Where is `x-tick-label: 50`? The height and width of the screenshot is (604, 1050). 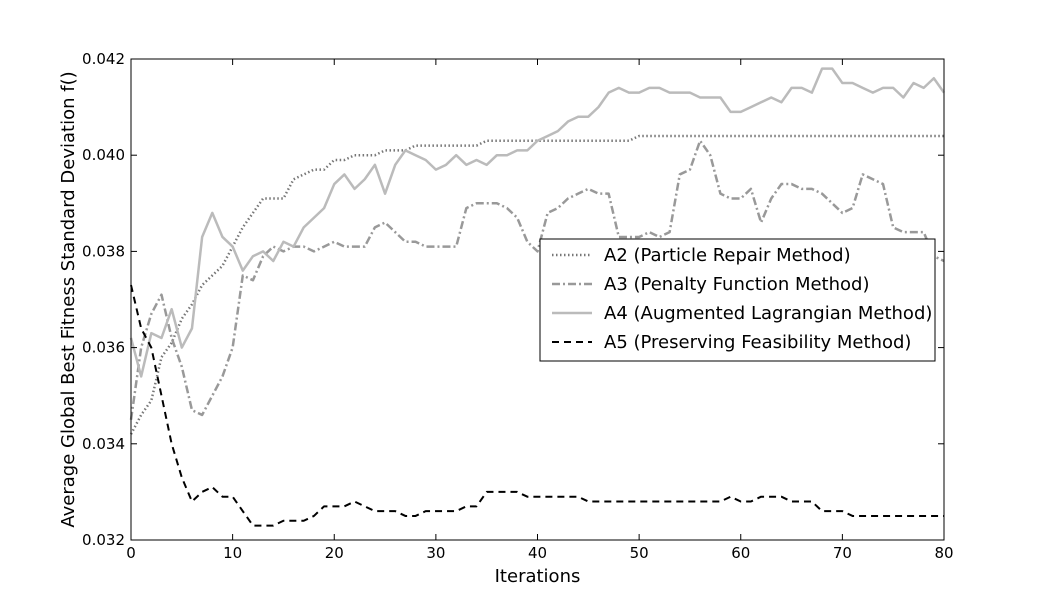 x-tick-label: 50 is located at coordinates (639, 553).